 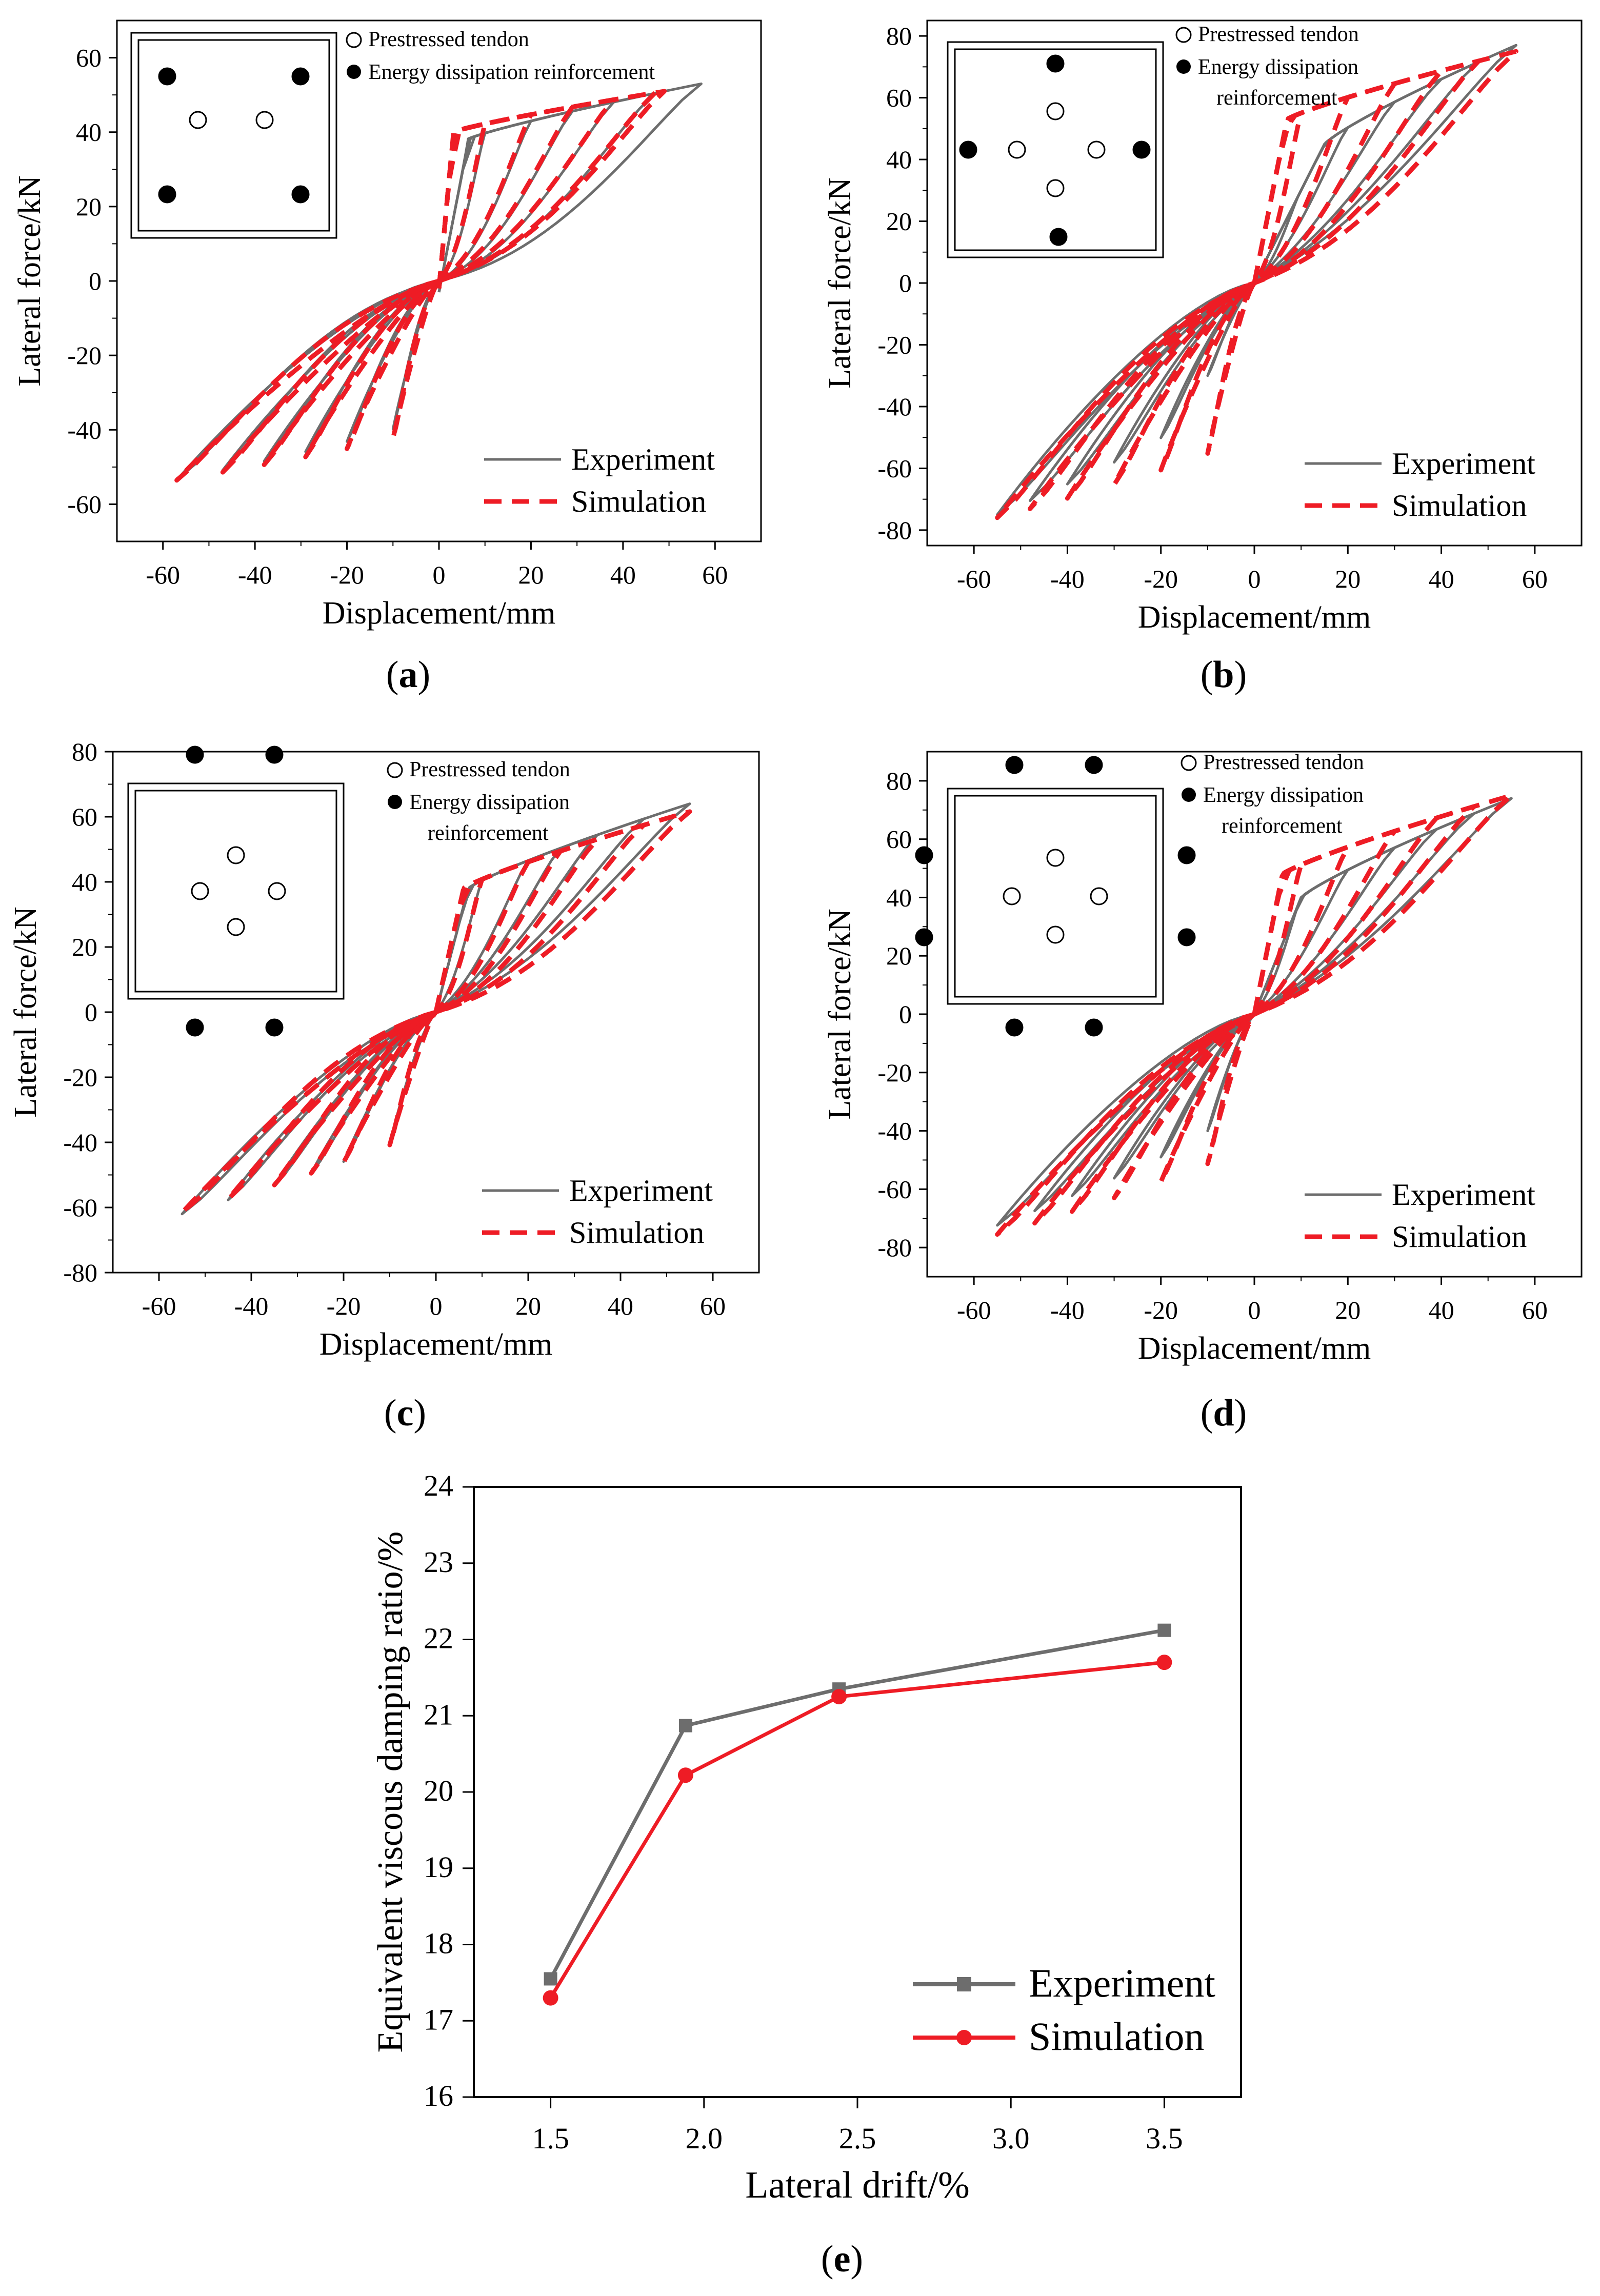 What do you see at coordinates (80, 1273) in the screenshot?
I see `y-tick-label-c: -80` at bounding box center [80, 1273].